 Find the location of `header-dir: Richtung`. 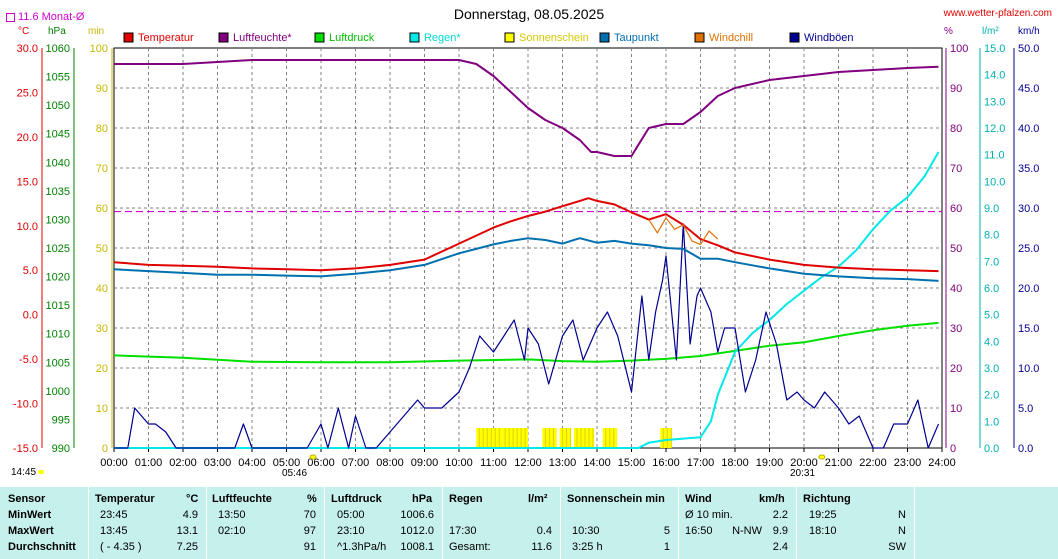

header-dir: Richtung is located at coordinates (827, 499).